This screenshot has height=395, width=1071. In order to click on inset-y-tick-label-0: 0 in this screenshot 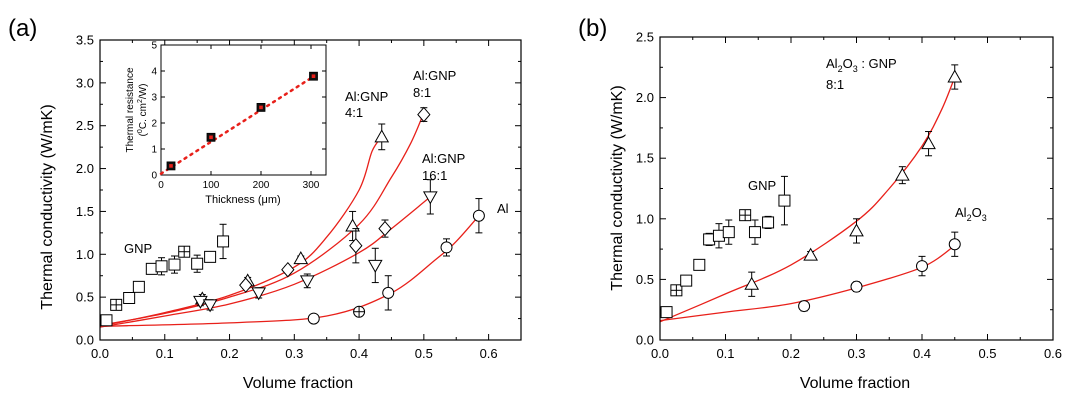, I will do `click(154, 176)`.